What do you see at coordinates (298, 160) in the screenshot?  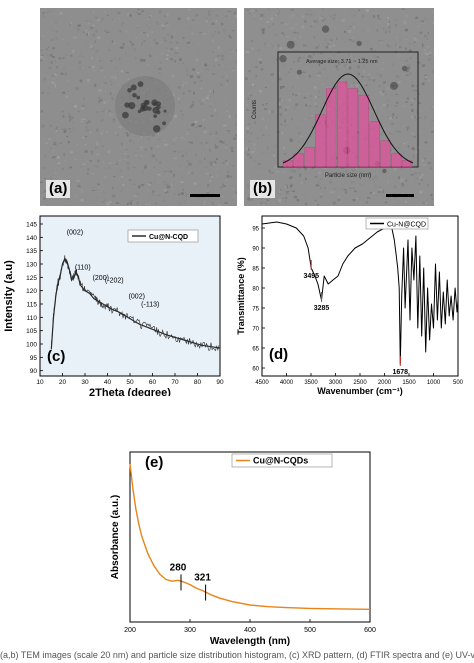 I see `histogram-bar` at bounding box center [298, 160].